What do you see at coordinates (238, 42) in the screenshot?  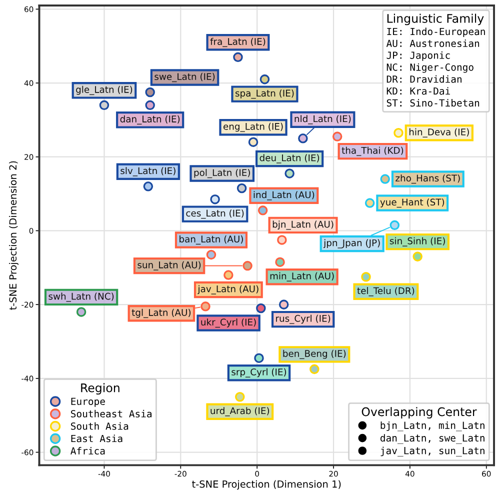 I see `data-label: fra_Latn (IE)` at bounding box center [238, 42].